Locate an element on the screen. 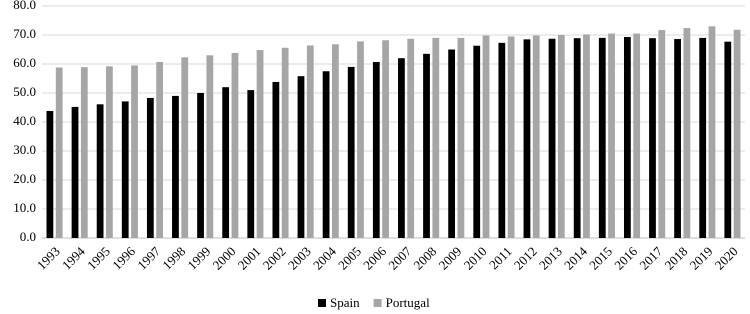 This screenshot has width=750, height=314. x-tick-label: 2015 is located at coordinates (600, 258).